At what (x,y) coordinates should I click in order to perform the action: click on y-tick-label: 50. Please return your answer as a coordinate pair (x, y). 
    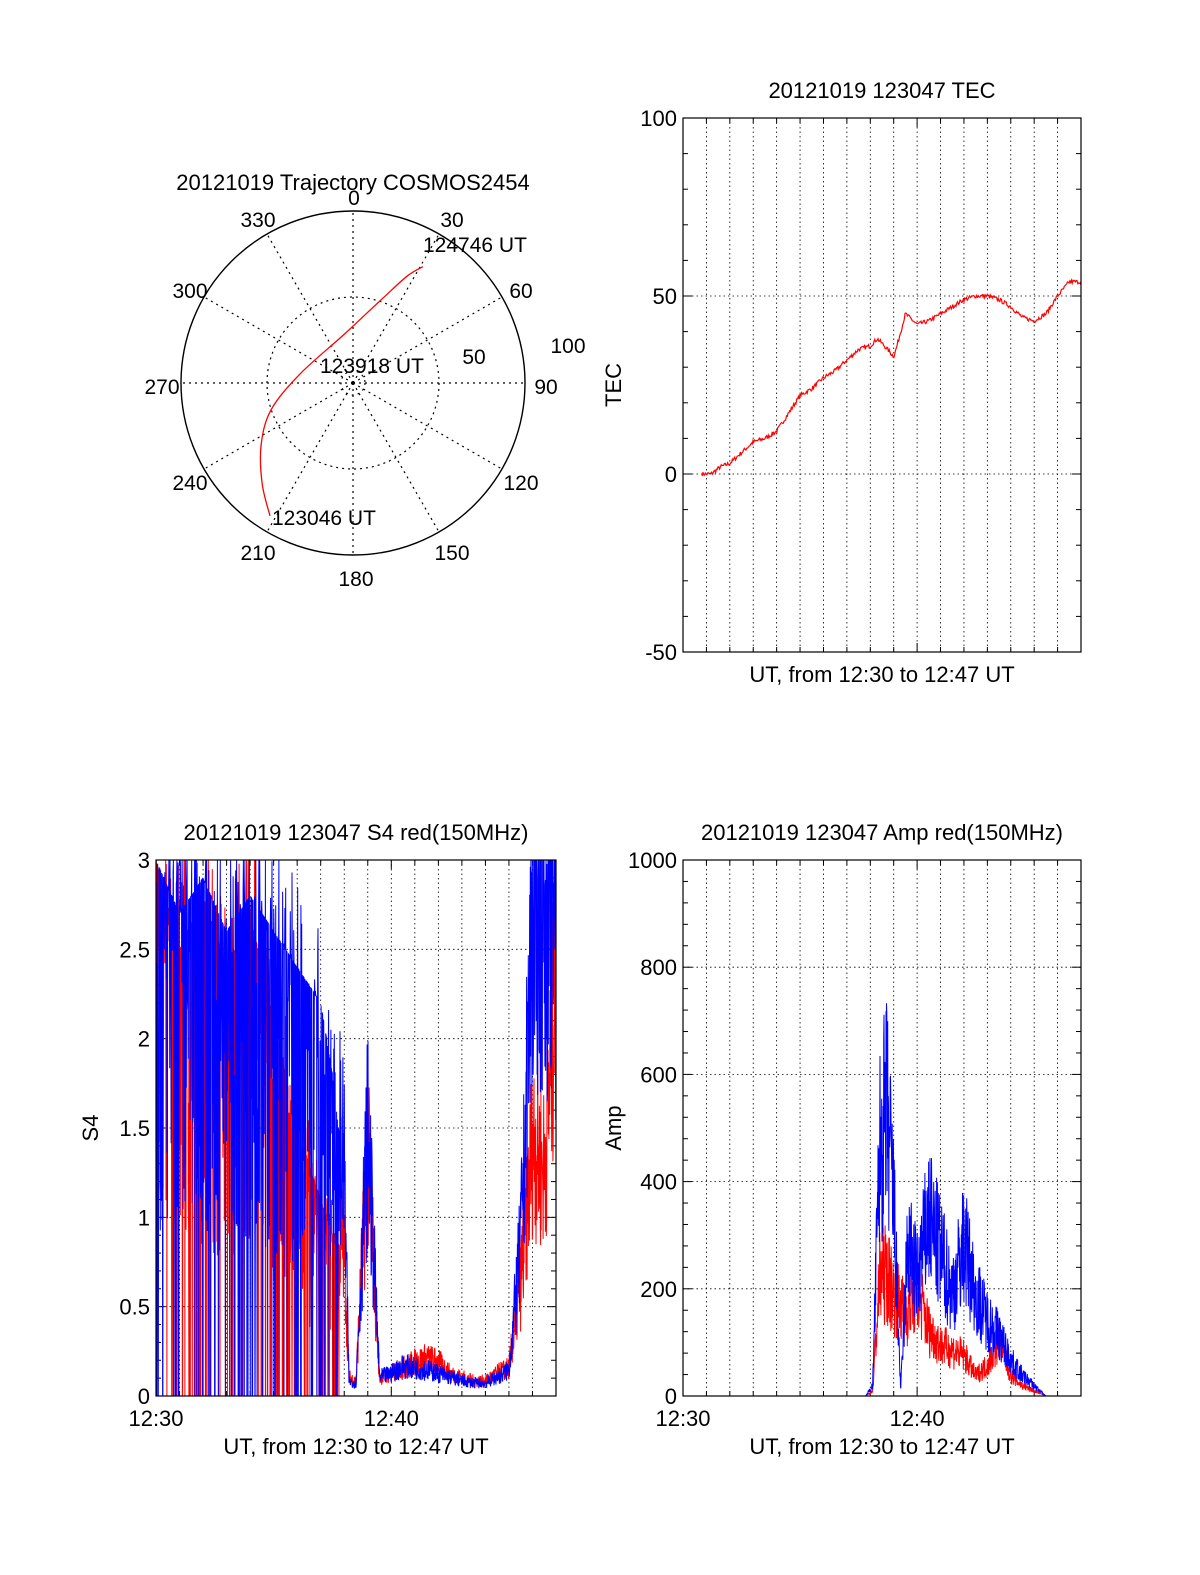
    Looking at the image, I should click on (665, 296).